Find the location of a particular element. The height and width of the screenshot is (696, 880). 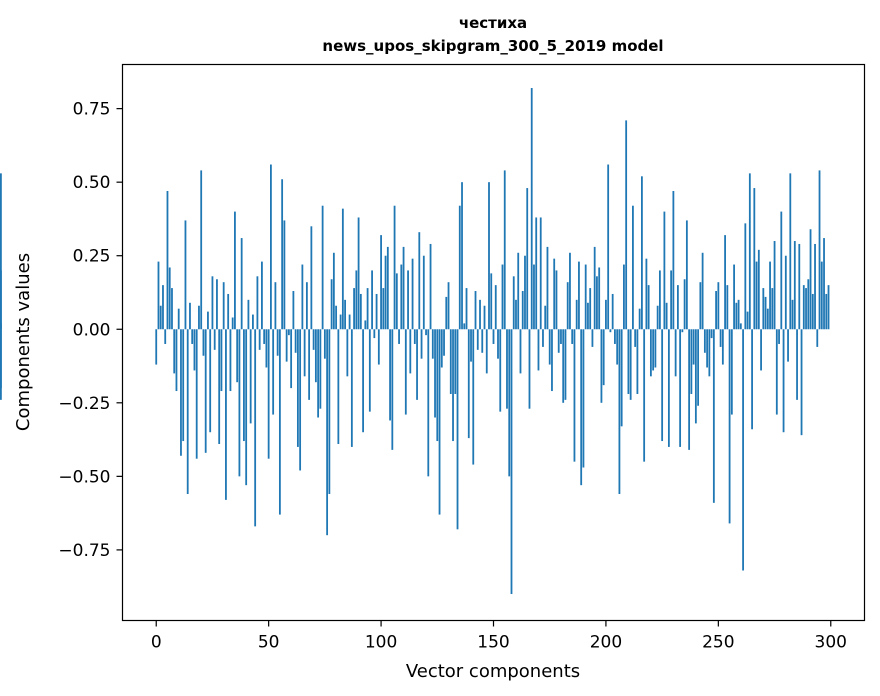

x-tick-label: 250 is located at coordinates (718, 643).